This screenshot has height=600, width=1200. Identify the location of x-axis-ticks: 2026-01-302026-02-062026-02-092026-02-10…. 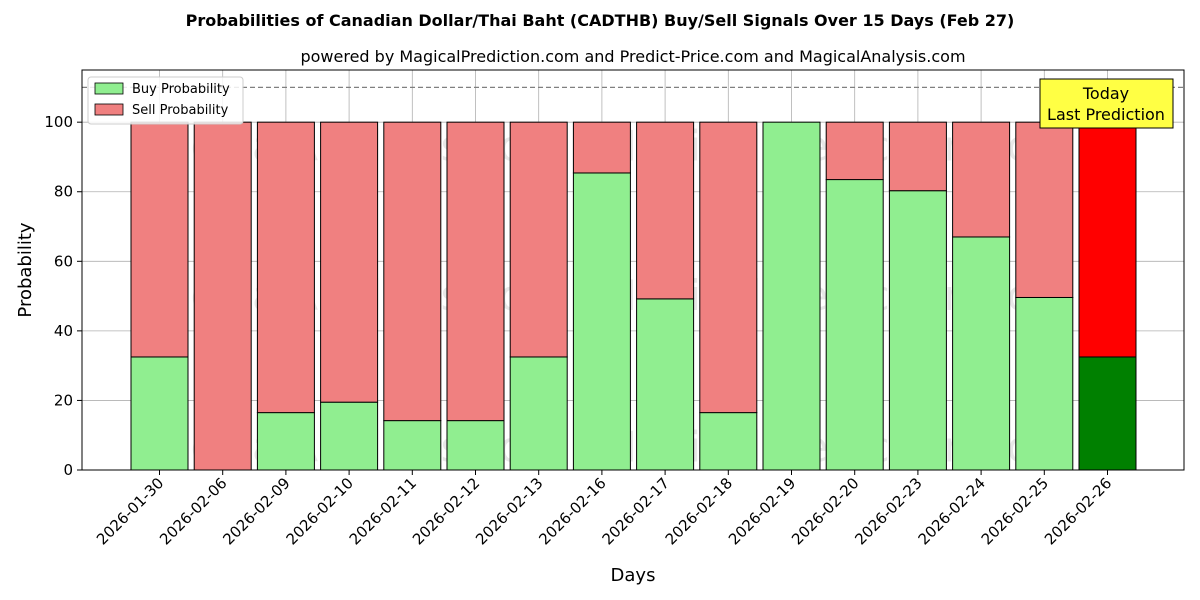
(604, 509).